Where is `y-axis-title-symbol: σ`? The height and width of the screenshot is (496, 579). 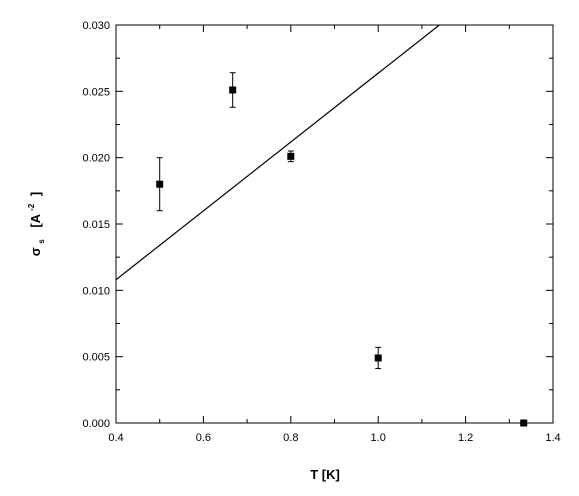 y-axis-title-symbol: σ is located at coordinates (35, 251).